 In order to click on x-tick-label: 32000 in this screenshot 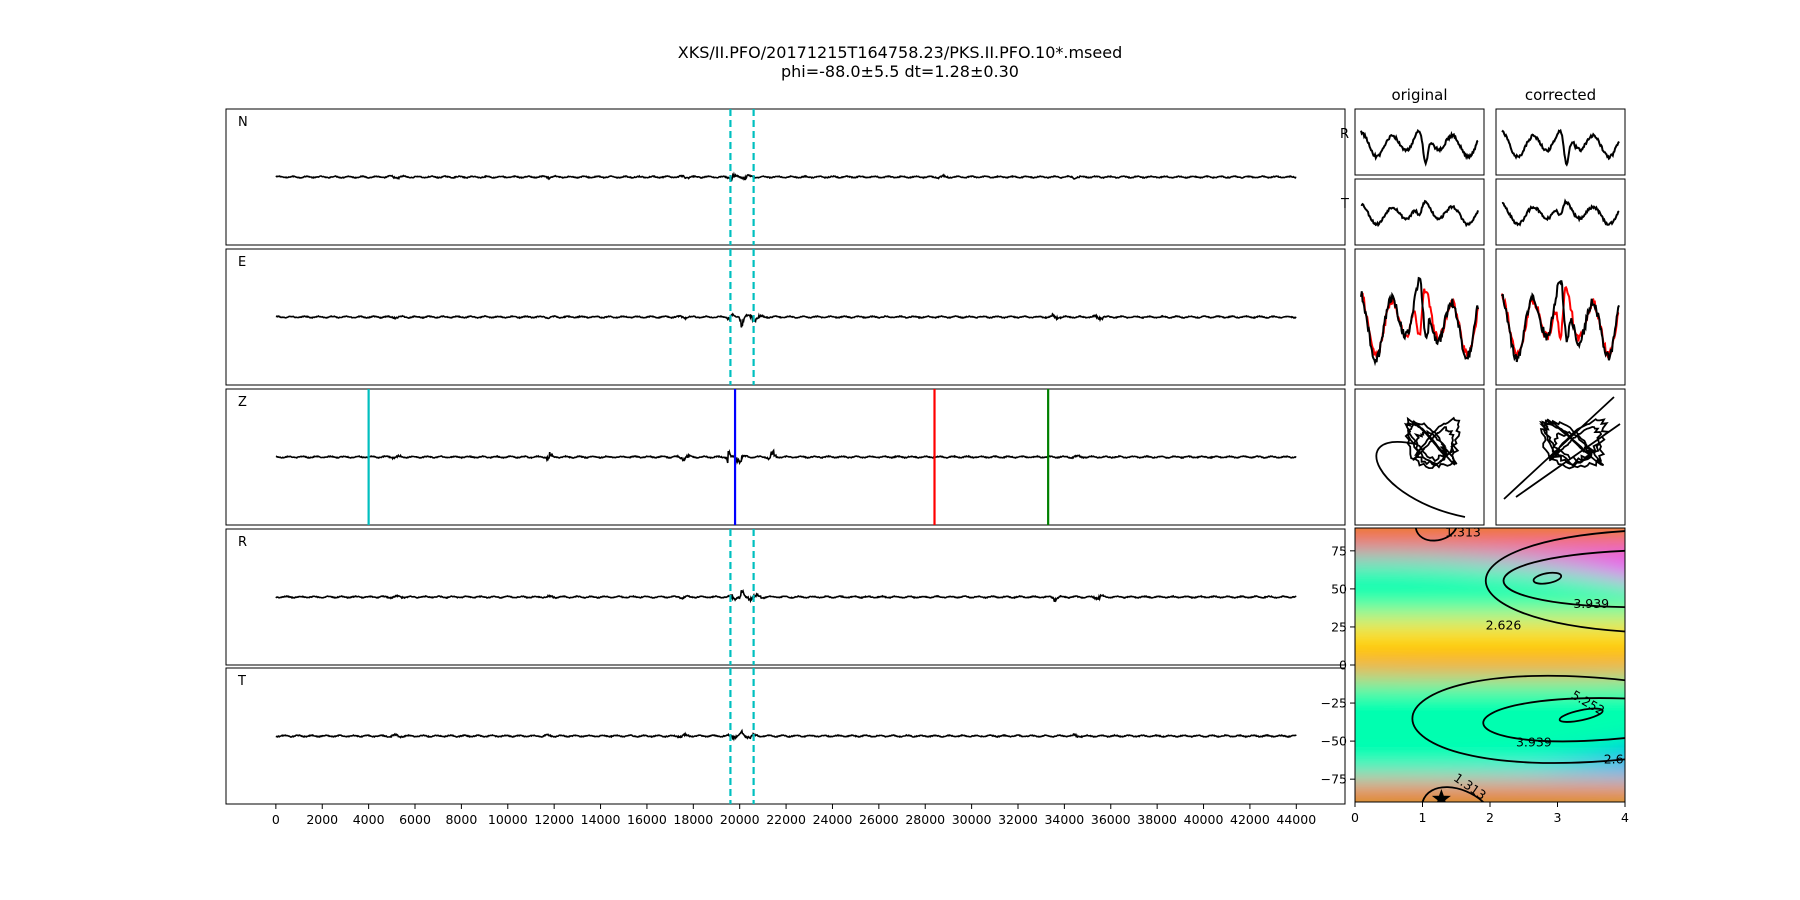, I will do `click(1018, 819)`.